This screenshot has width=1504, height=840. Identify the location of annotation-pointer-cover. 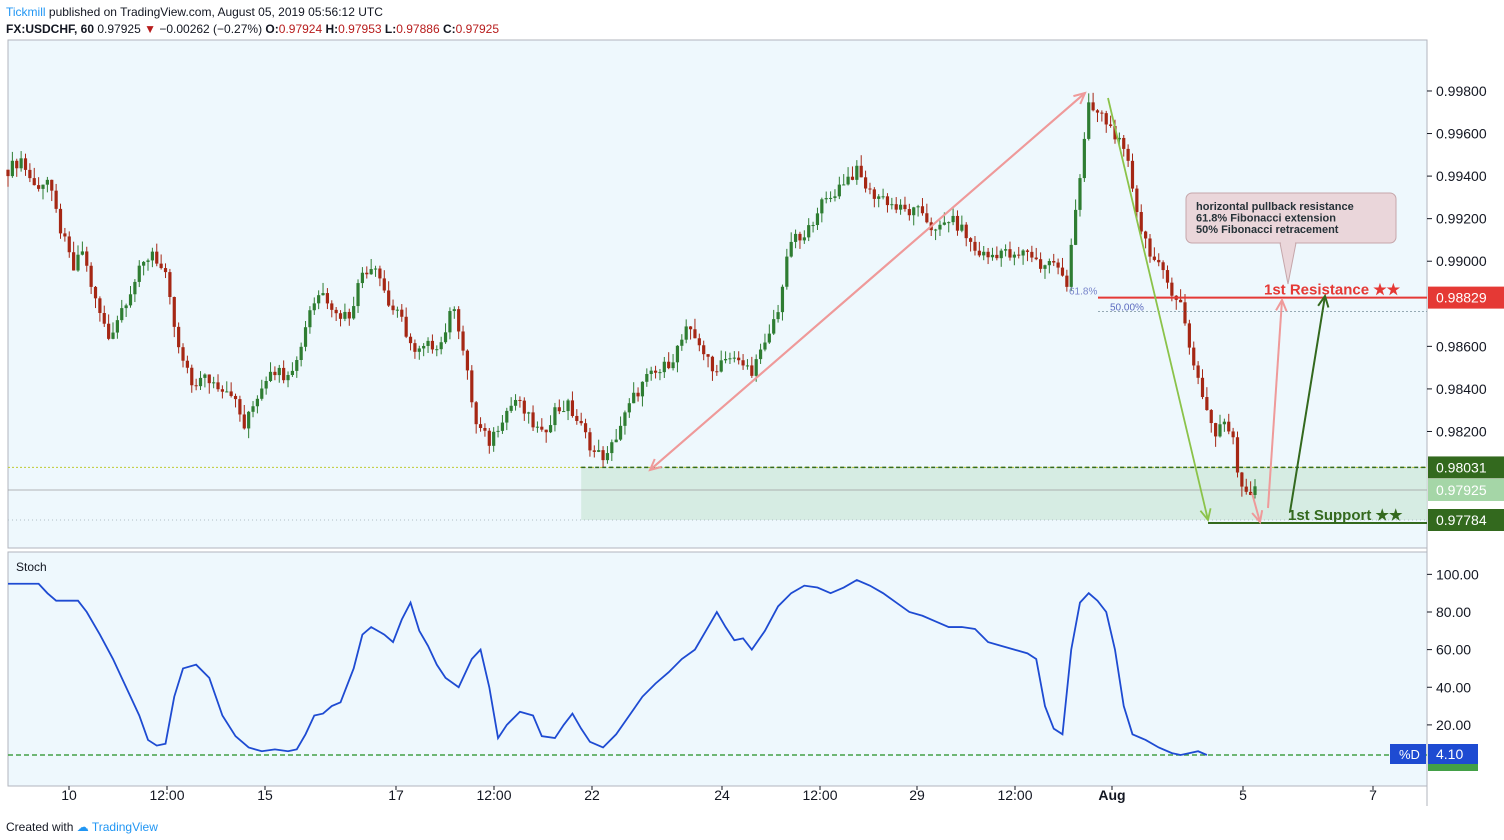
(1288, 242).